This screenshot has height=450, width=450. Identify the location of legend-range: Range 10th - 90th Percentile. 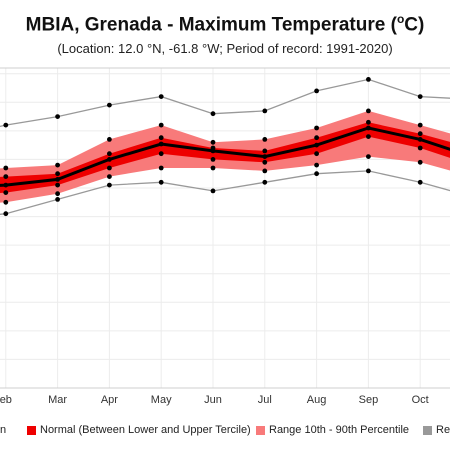
(332, 430).